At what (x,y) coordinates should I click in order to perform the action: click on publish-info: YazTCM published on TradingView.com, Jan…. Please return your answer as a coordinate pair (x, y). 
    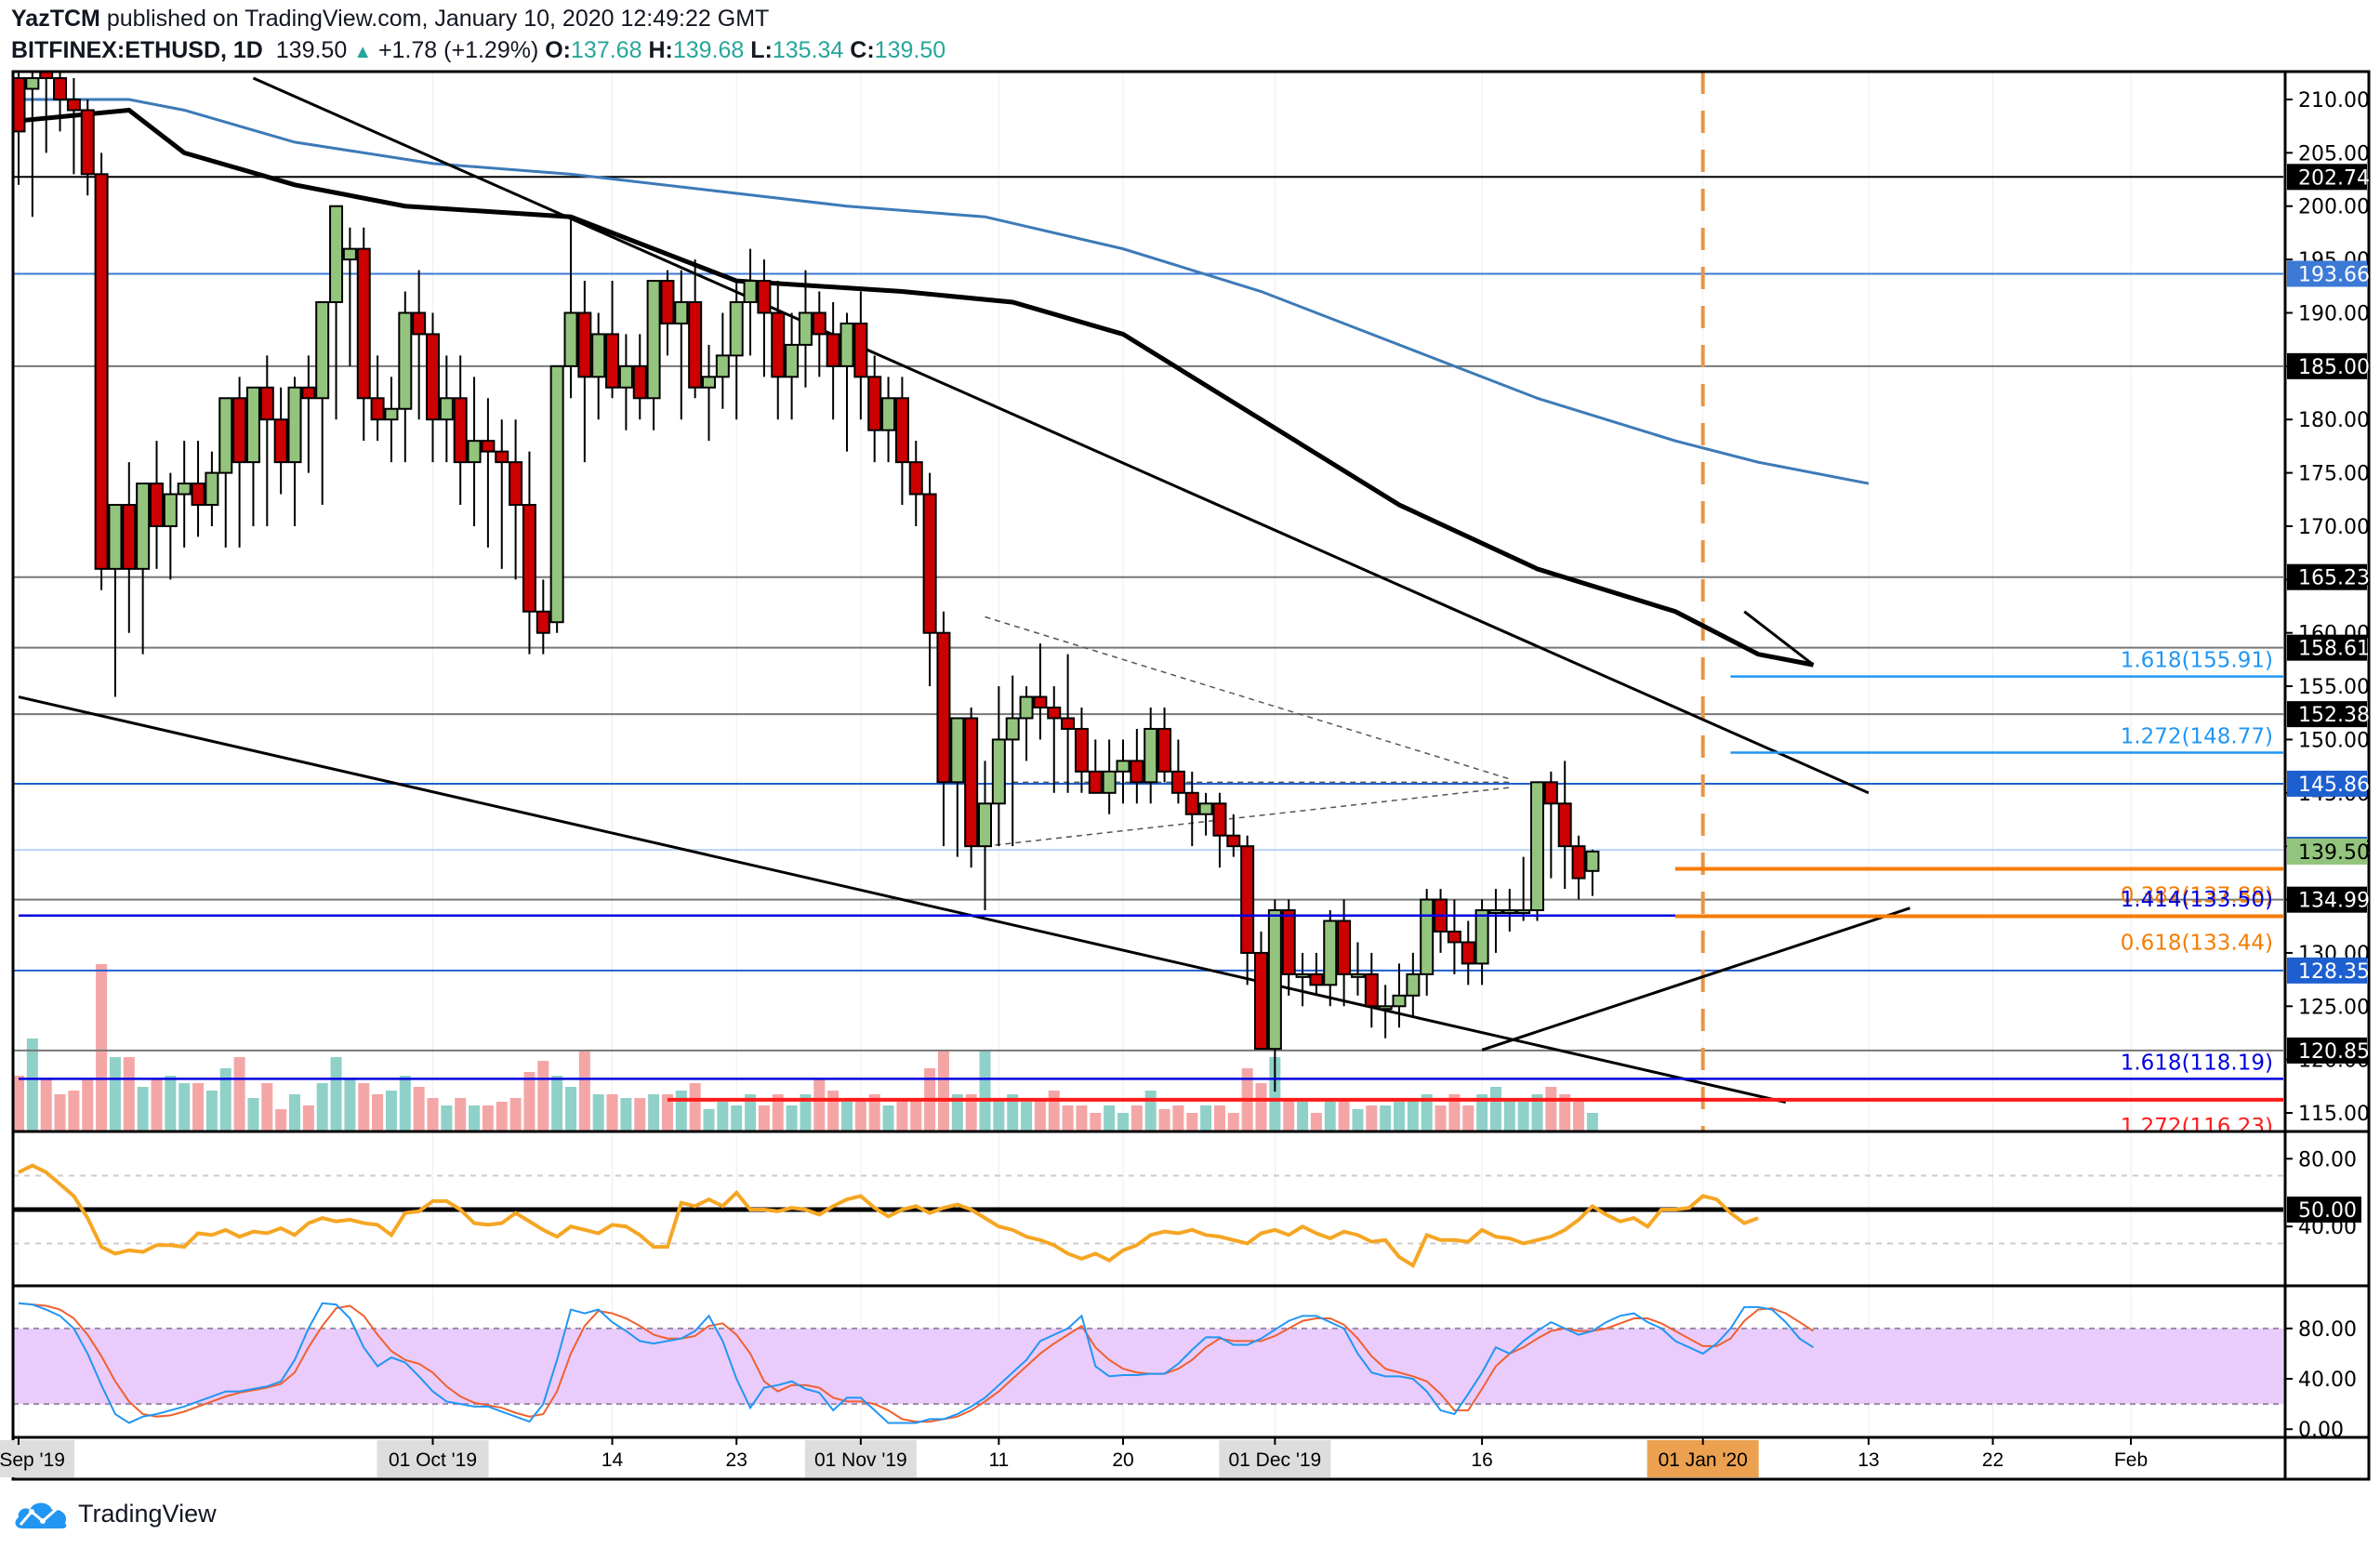
    Looking at the image, I should click on (390, 19).